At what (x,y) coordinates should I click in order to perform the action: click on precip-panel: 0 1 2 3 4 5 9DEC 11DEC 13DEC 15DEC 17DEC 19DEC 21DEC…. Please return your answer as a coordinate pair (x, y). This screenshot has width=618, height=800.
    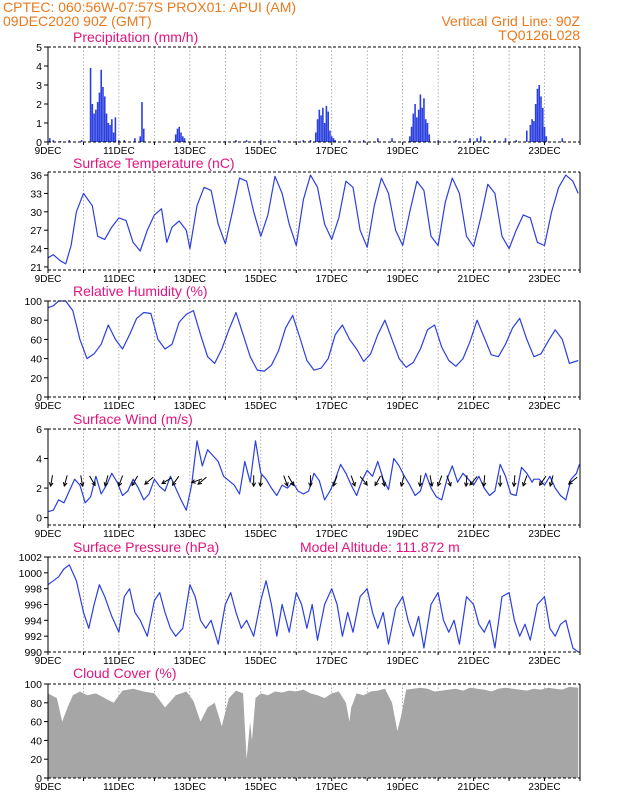
    Looking at the image, I should click on (308, 99).